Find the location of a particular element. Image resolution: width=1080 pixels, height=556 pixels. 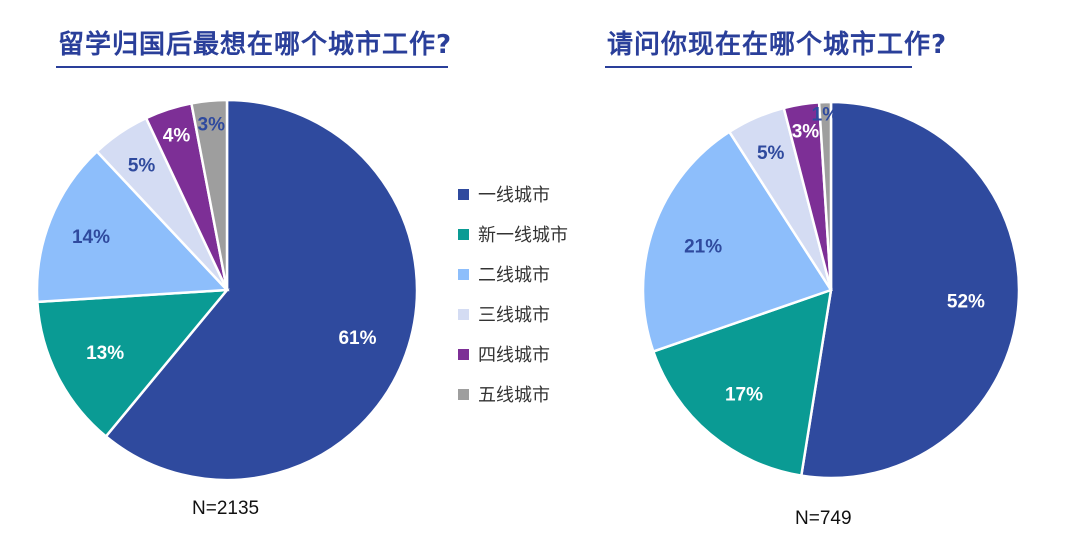

legend-label: 四线城市 is located at coordinates (514, 355).